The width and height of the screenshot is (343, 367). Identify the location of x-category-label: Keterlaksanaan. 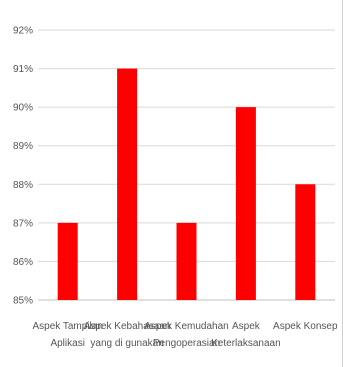
(246, 343).